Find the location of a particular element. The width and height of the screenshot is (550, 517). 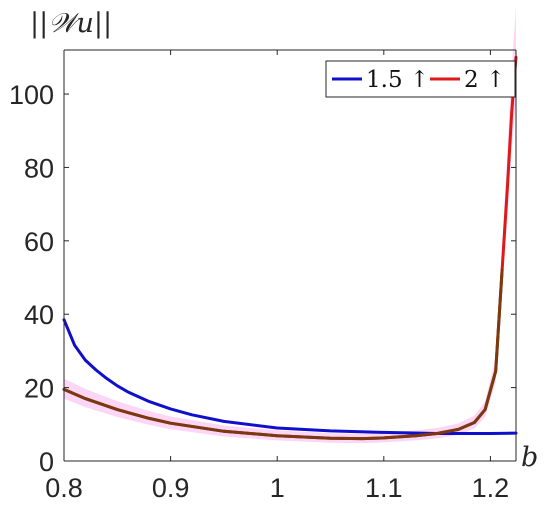

x-tick-label: 0.9 is located at coordinates (171, 488).